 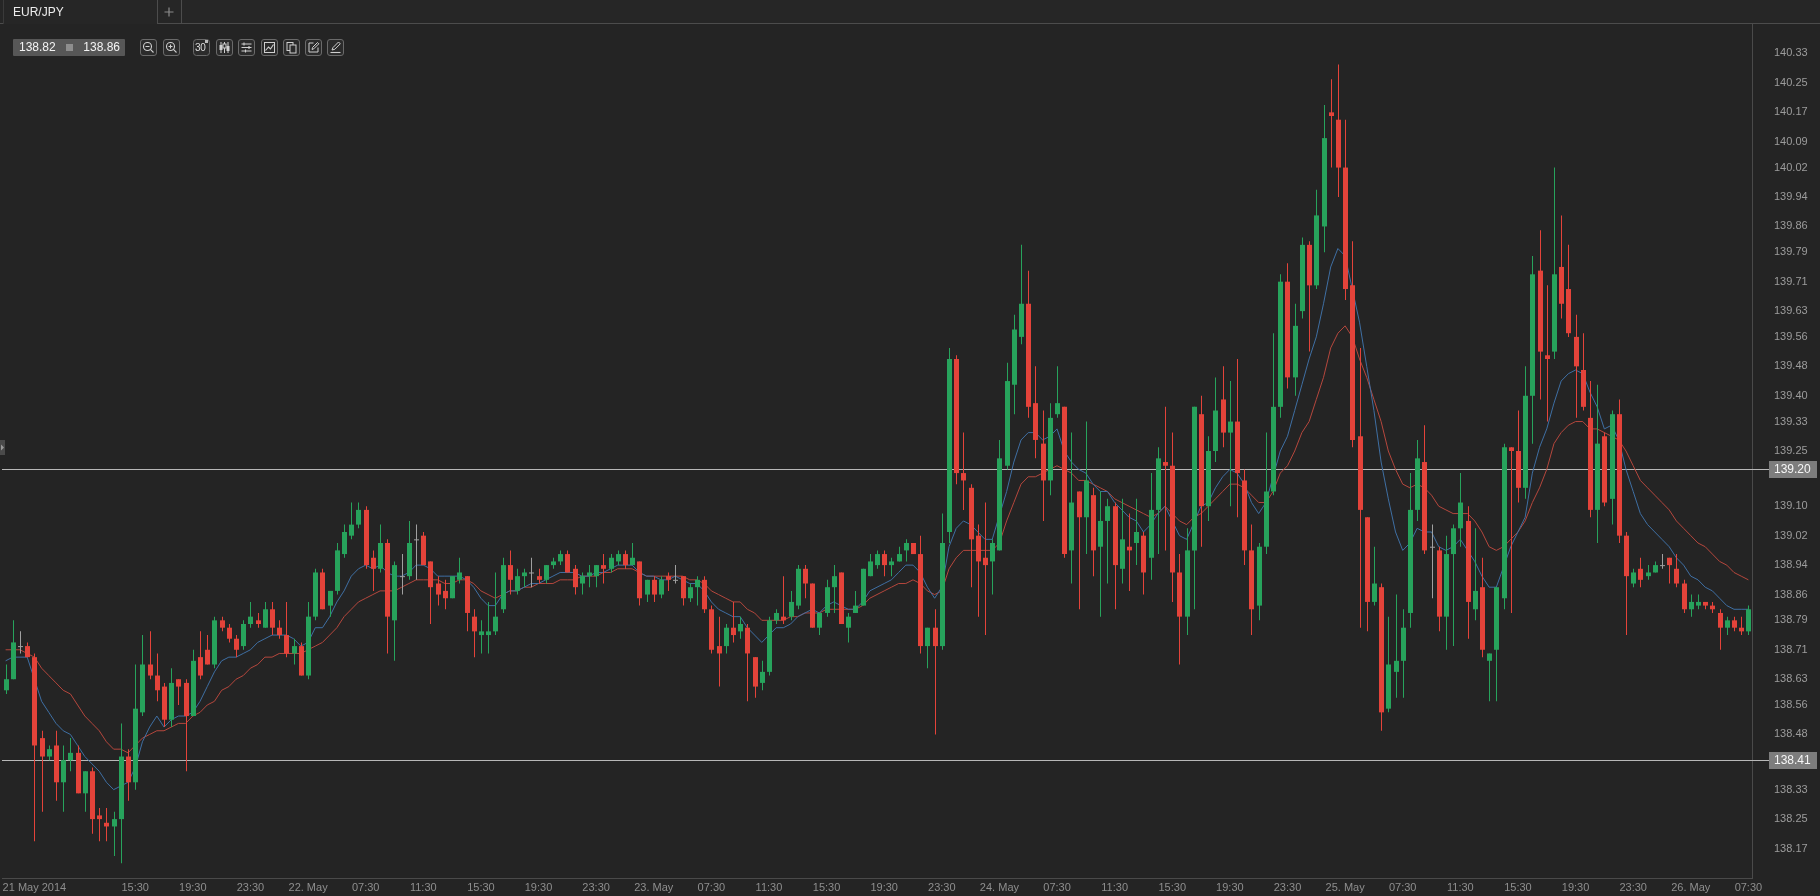 I want to click on y-tick-label: 138.56, so click(x=1791, y=704).